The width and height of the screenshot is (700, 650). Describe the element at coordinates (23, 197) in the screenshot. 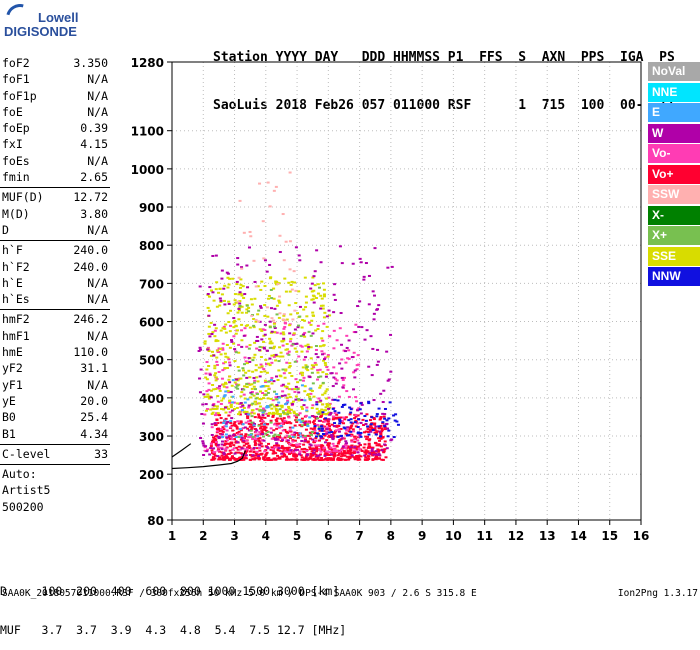

I see `param-name: MUF(D)` at that location.